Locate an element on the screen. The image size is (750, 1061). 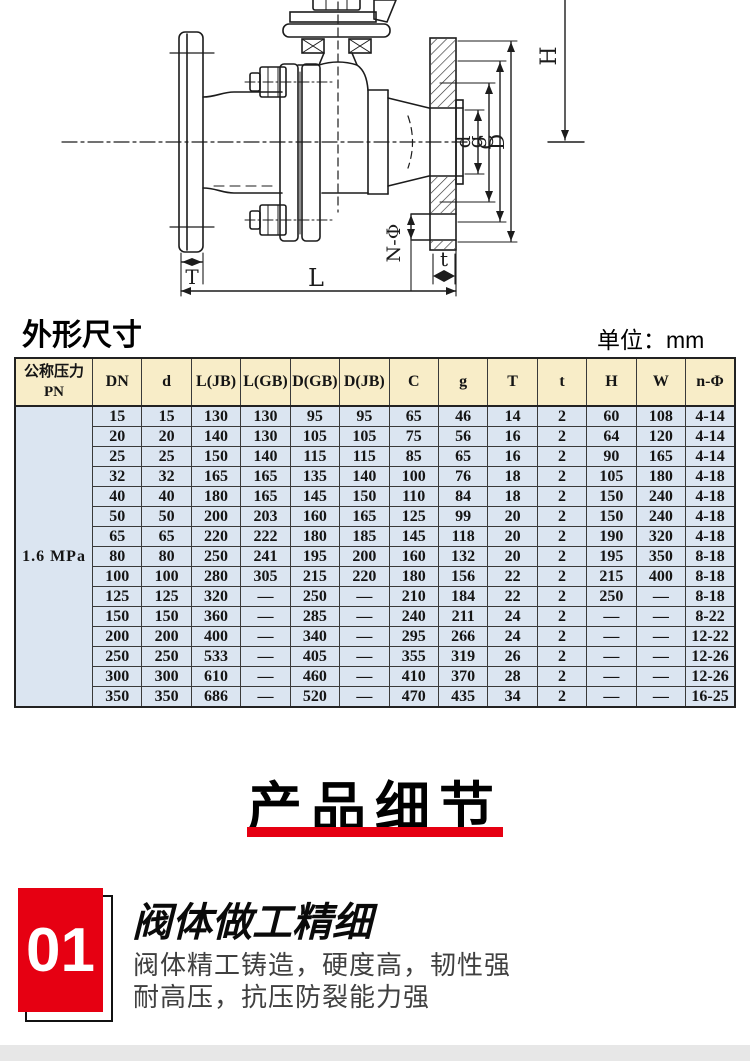
table-cell: 76 is located at coordinates (463, 476).